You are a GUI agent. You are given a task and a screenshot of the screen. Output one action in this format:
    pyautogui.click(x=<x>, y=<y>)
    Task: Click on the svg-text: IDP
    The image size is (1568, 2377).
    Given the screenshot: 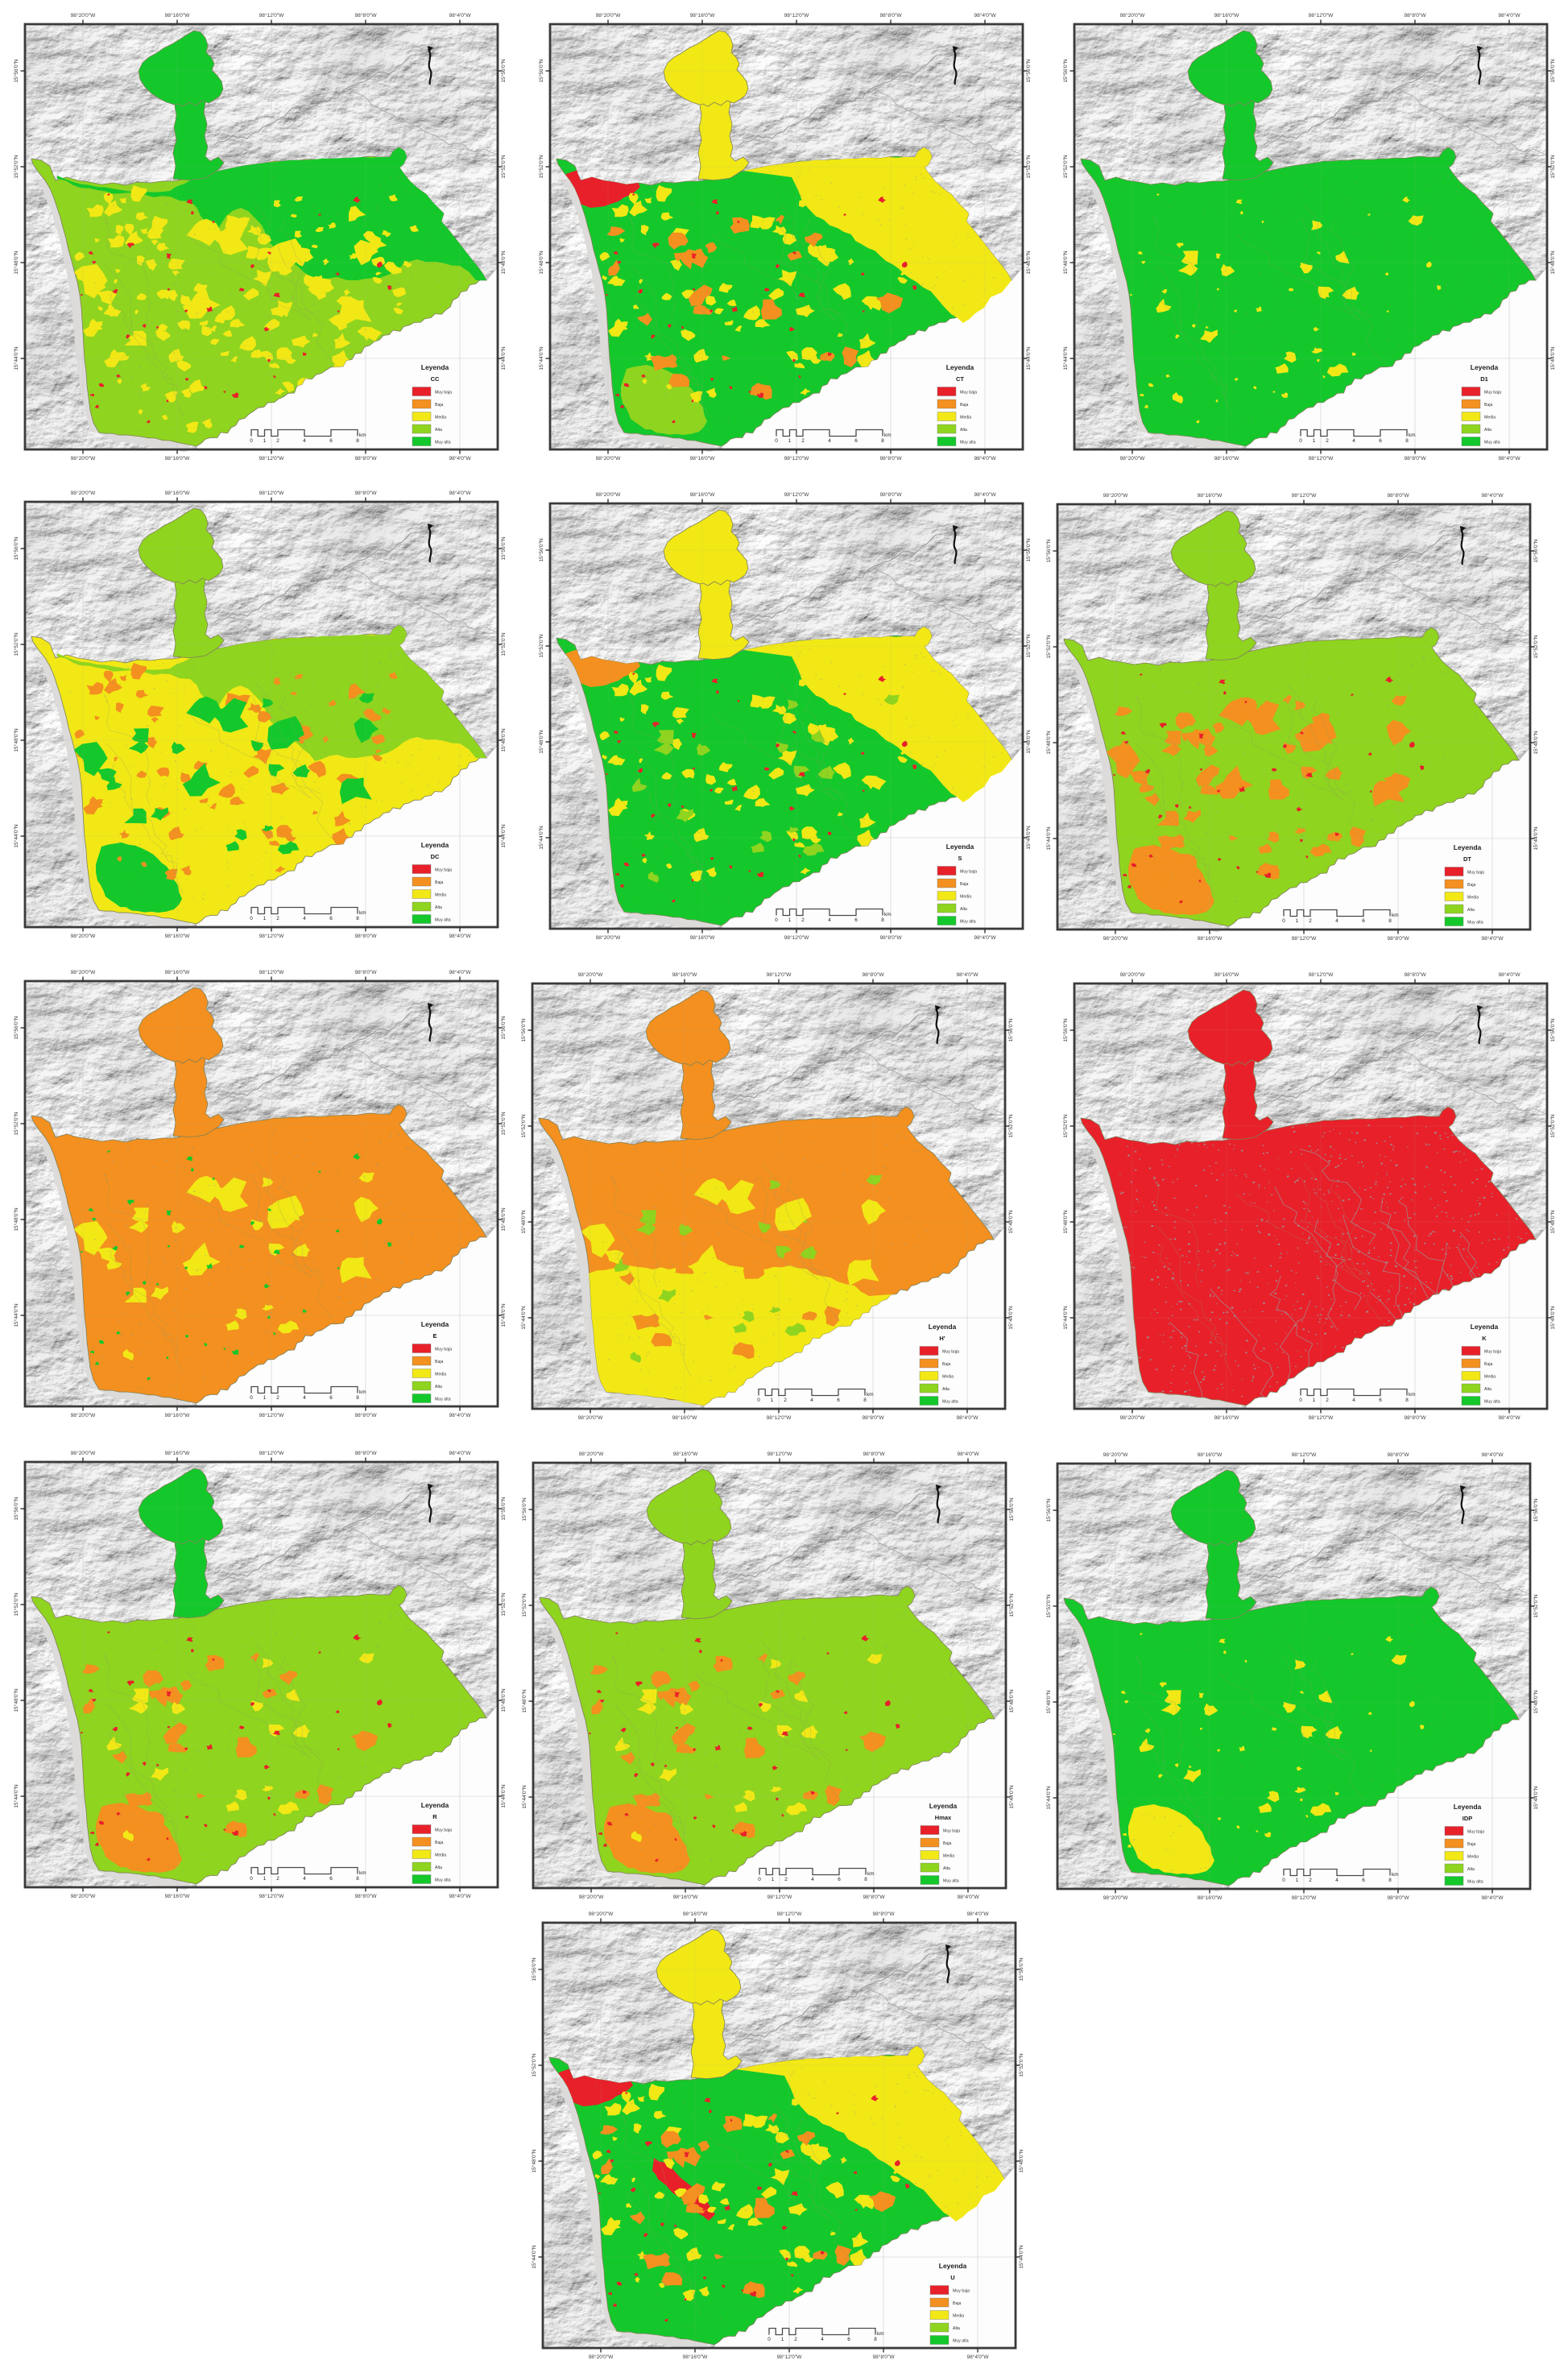 What is the action you would take?
    pyautogui.click(x=1468, y=1818)
    